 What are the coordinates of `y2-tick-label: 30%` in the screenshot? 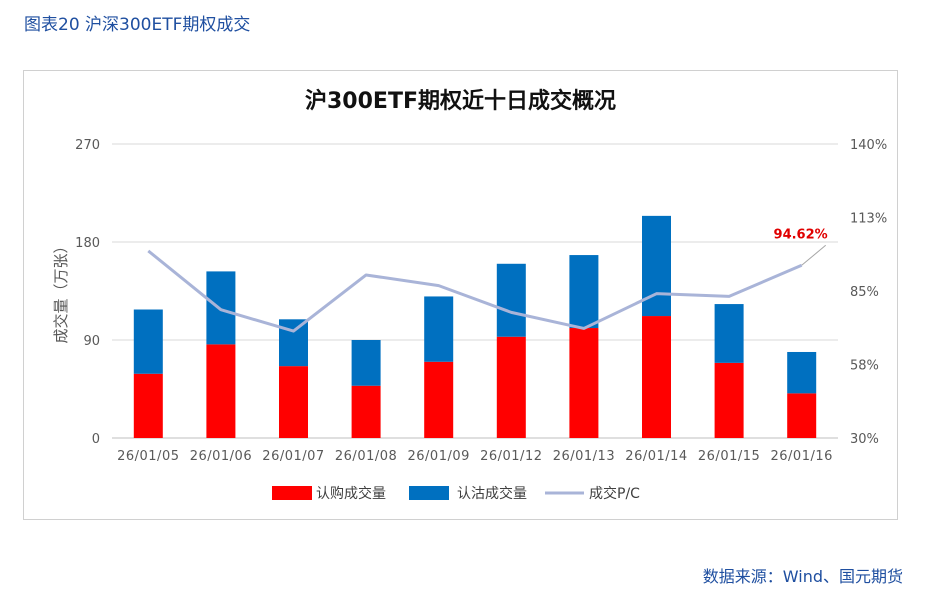 It's located at (864, 439).